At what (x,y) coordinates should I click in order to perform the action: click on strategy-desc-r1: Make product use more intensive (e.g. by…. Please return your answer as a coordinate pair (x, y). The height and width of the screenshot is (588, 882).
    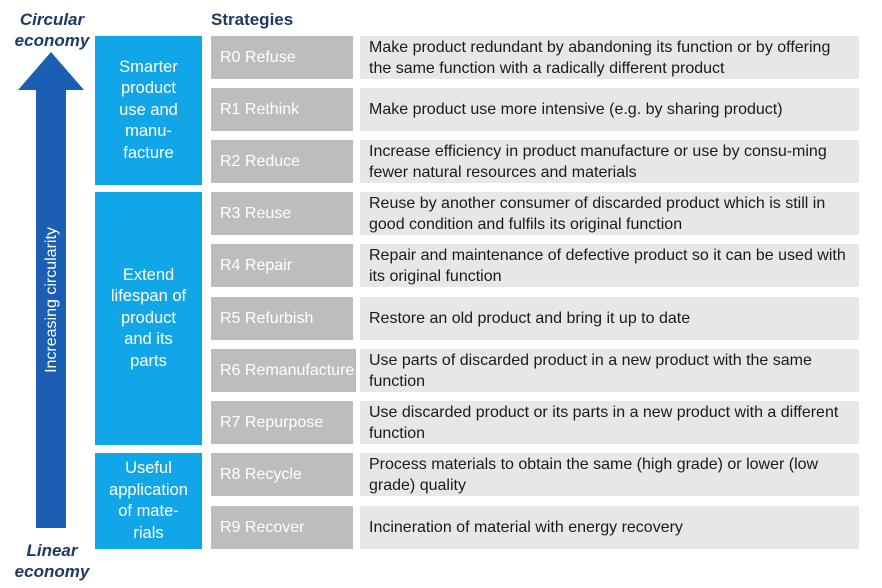
    Looking at the image, I should click on (609, 109).